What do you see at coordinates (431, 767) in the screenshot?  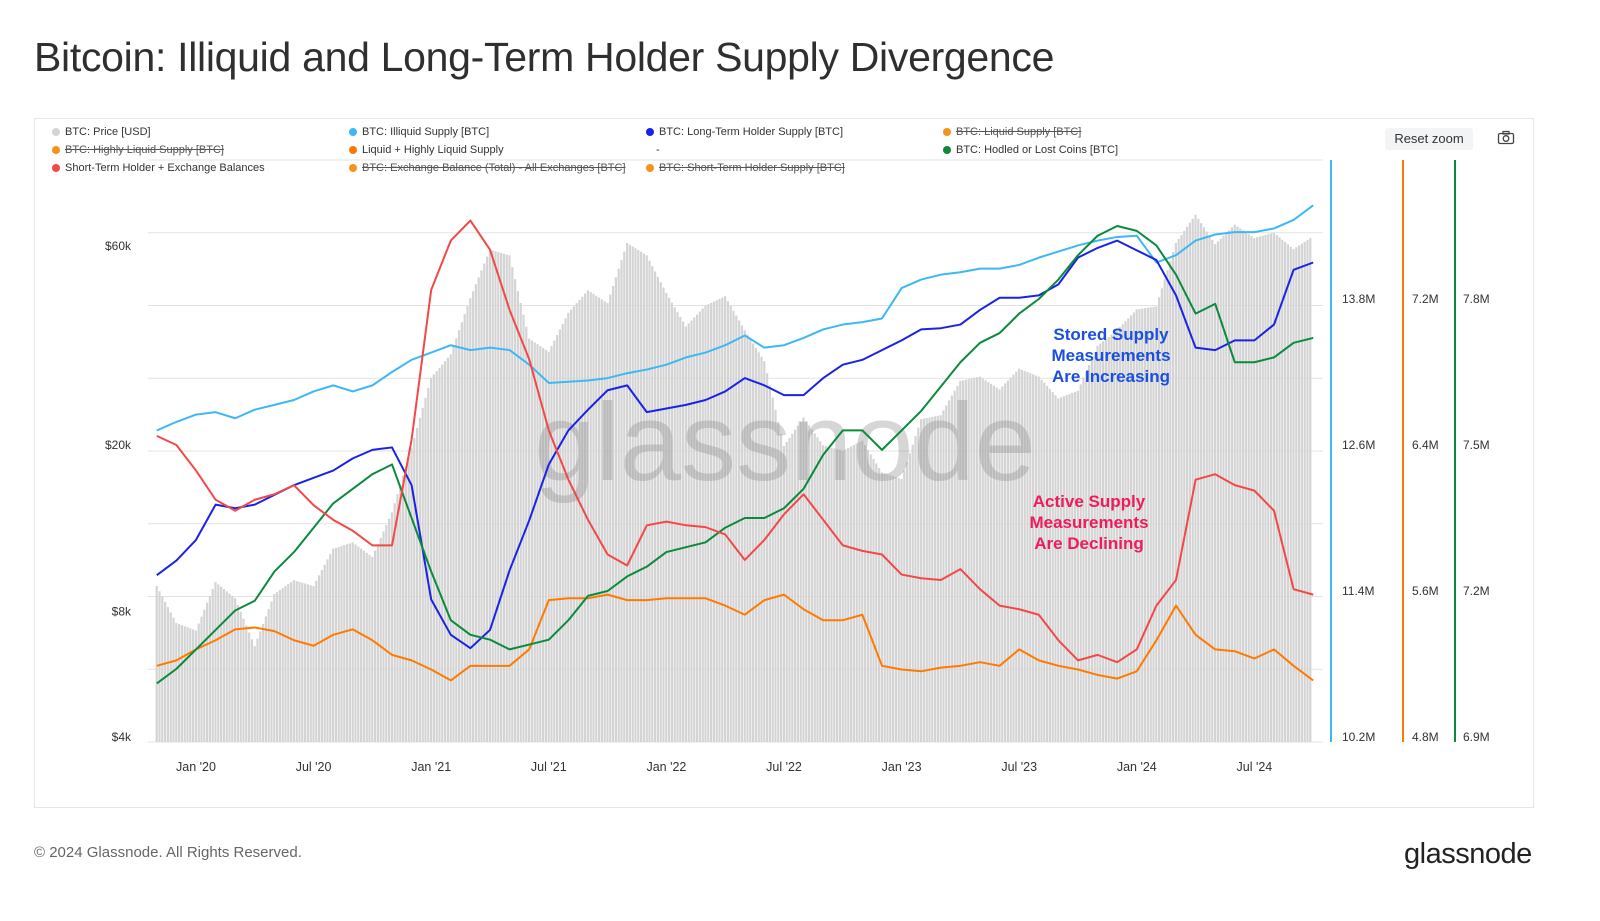 I see `x-tick: Jan '21` at bounding box center [431, 767].